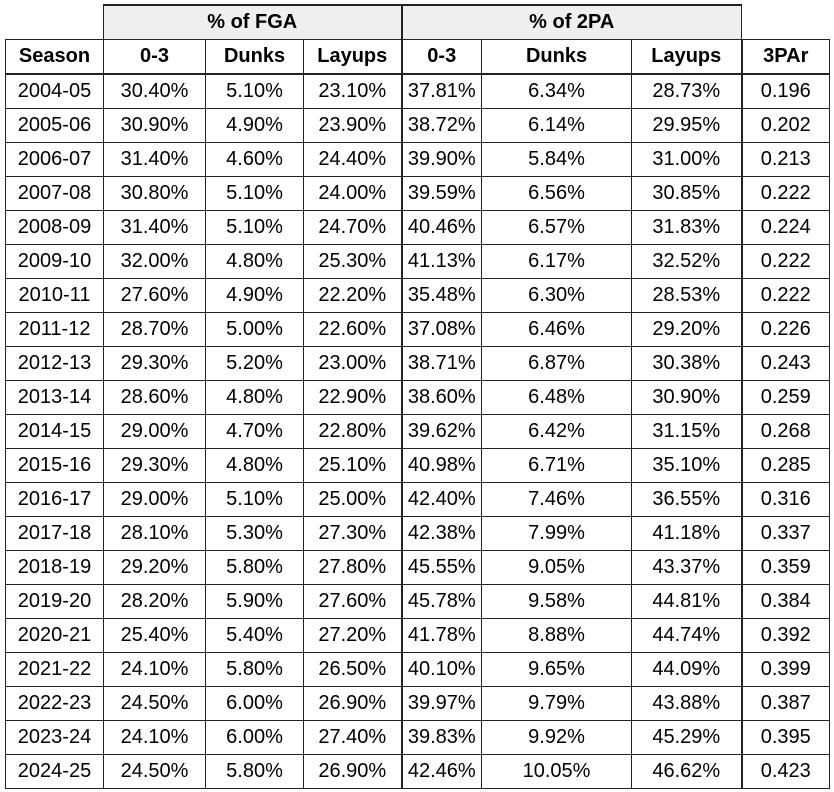  I want to click on cell-2pa-layups: 43.37%, so click(687, 567).